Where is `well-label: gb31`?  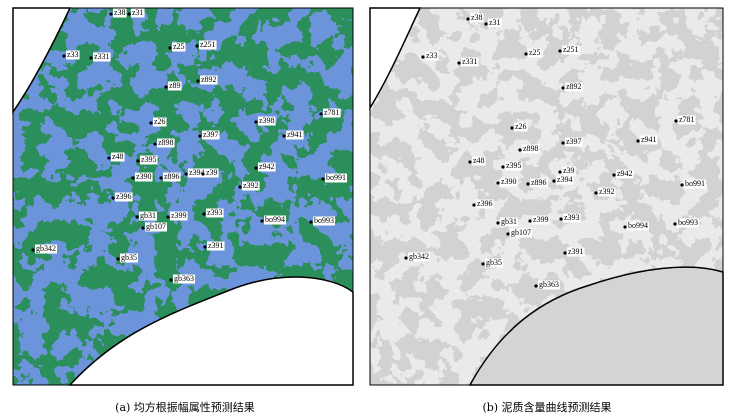
well-label: gb31 is located at coordinates (148, 215).